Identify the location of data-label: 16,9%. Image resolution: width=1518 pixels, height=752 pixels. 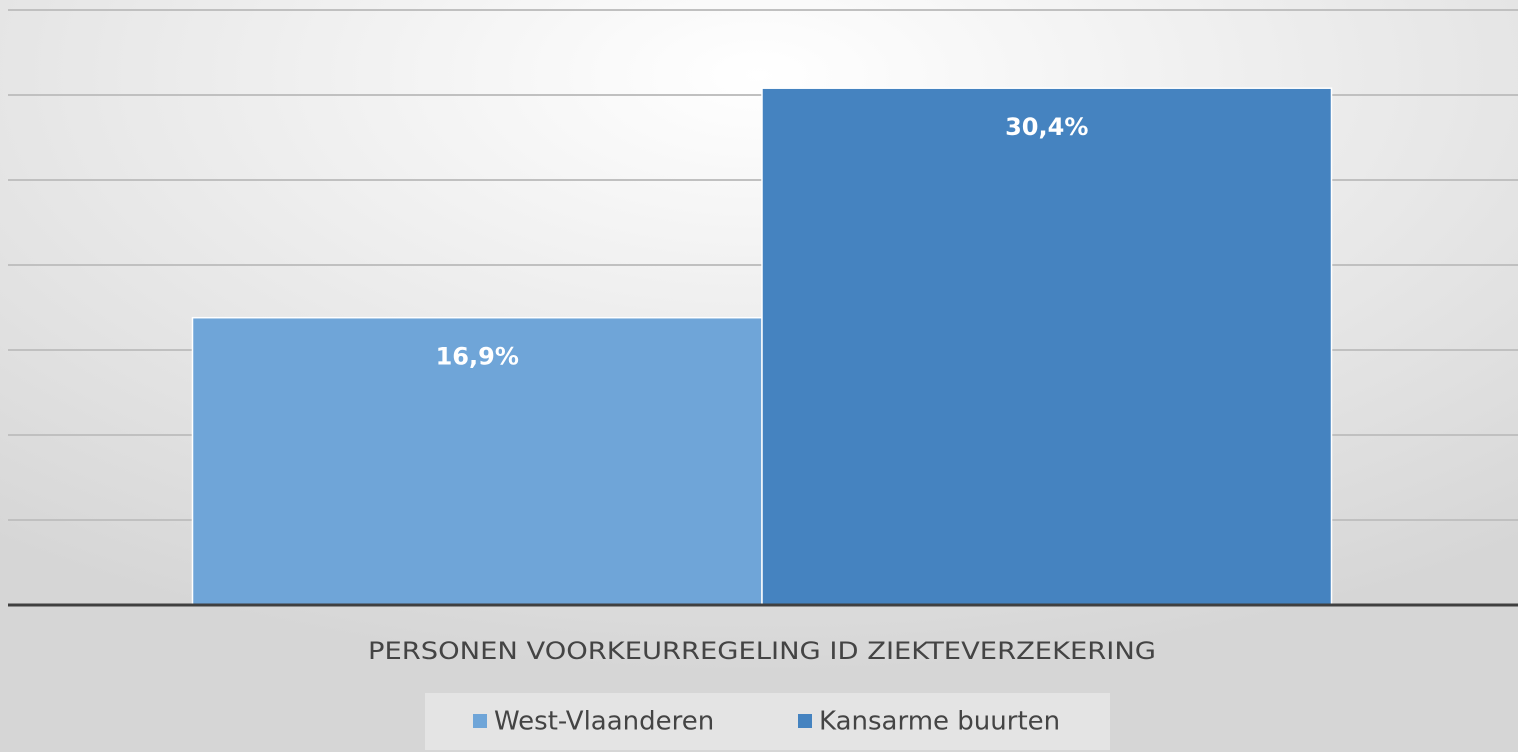
(477, 357).